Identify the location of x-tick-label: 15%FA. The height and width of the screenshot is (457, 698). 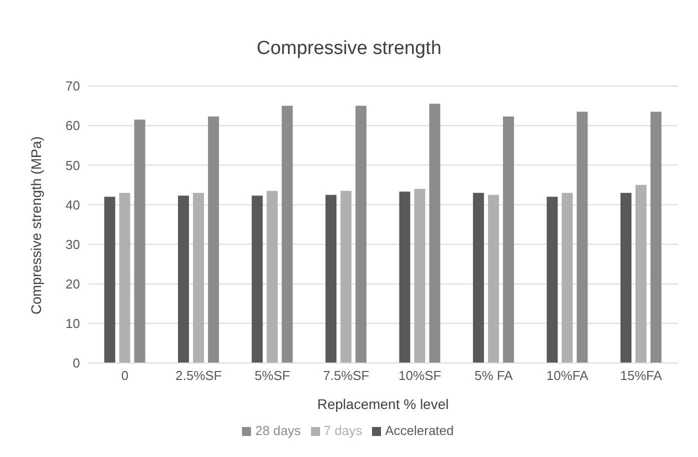
(641, 376).